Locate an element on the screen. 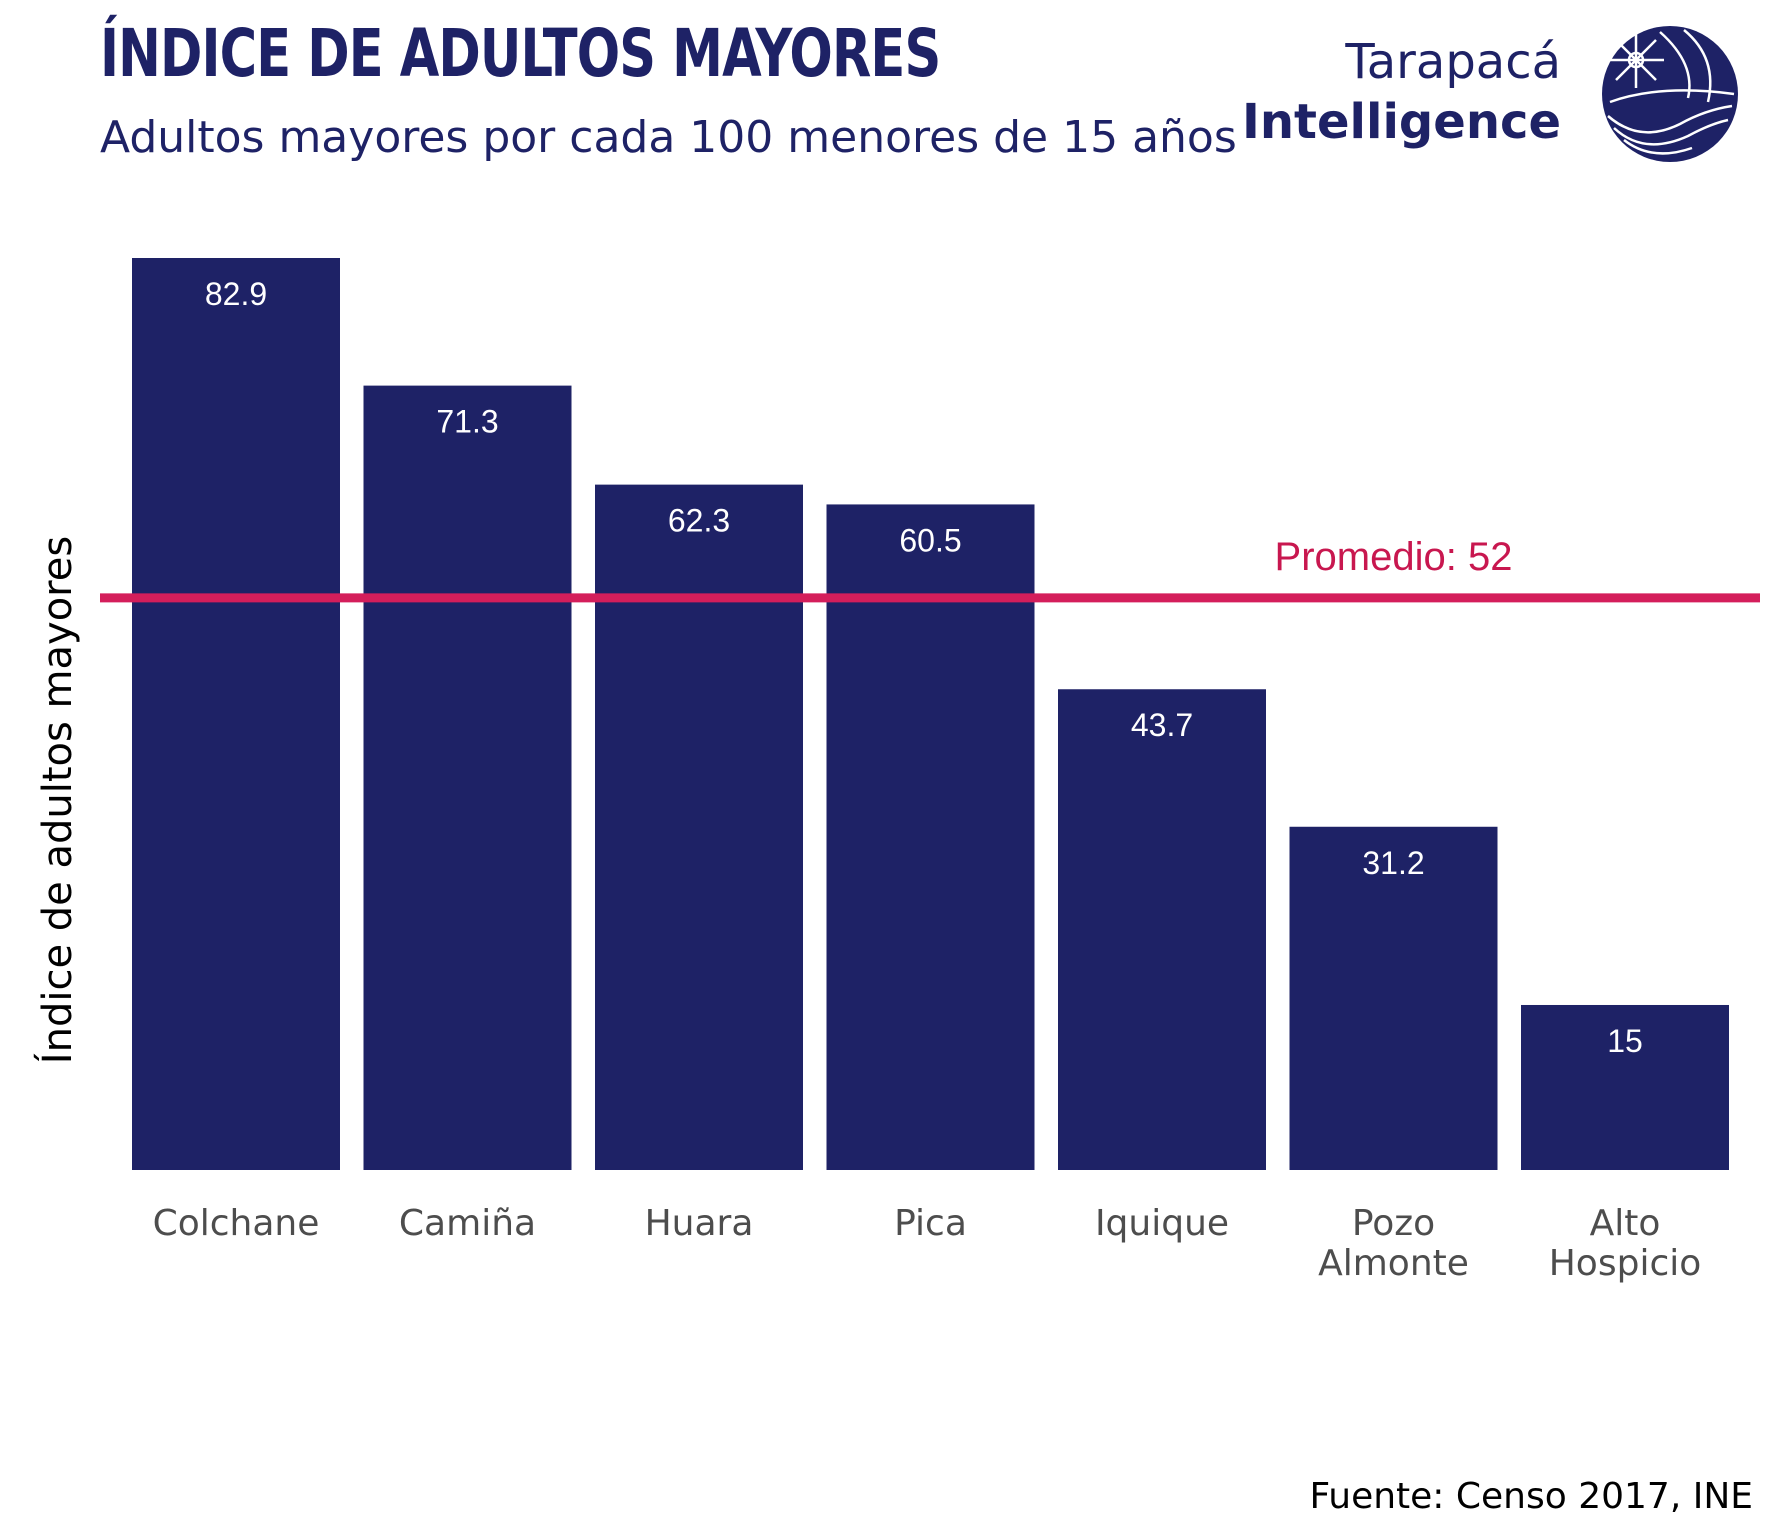 This screenshot has width=1771, height=1535. x-tick-label: Colchane is located at coordinates (236, 1223).